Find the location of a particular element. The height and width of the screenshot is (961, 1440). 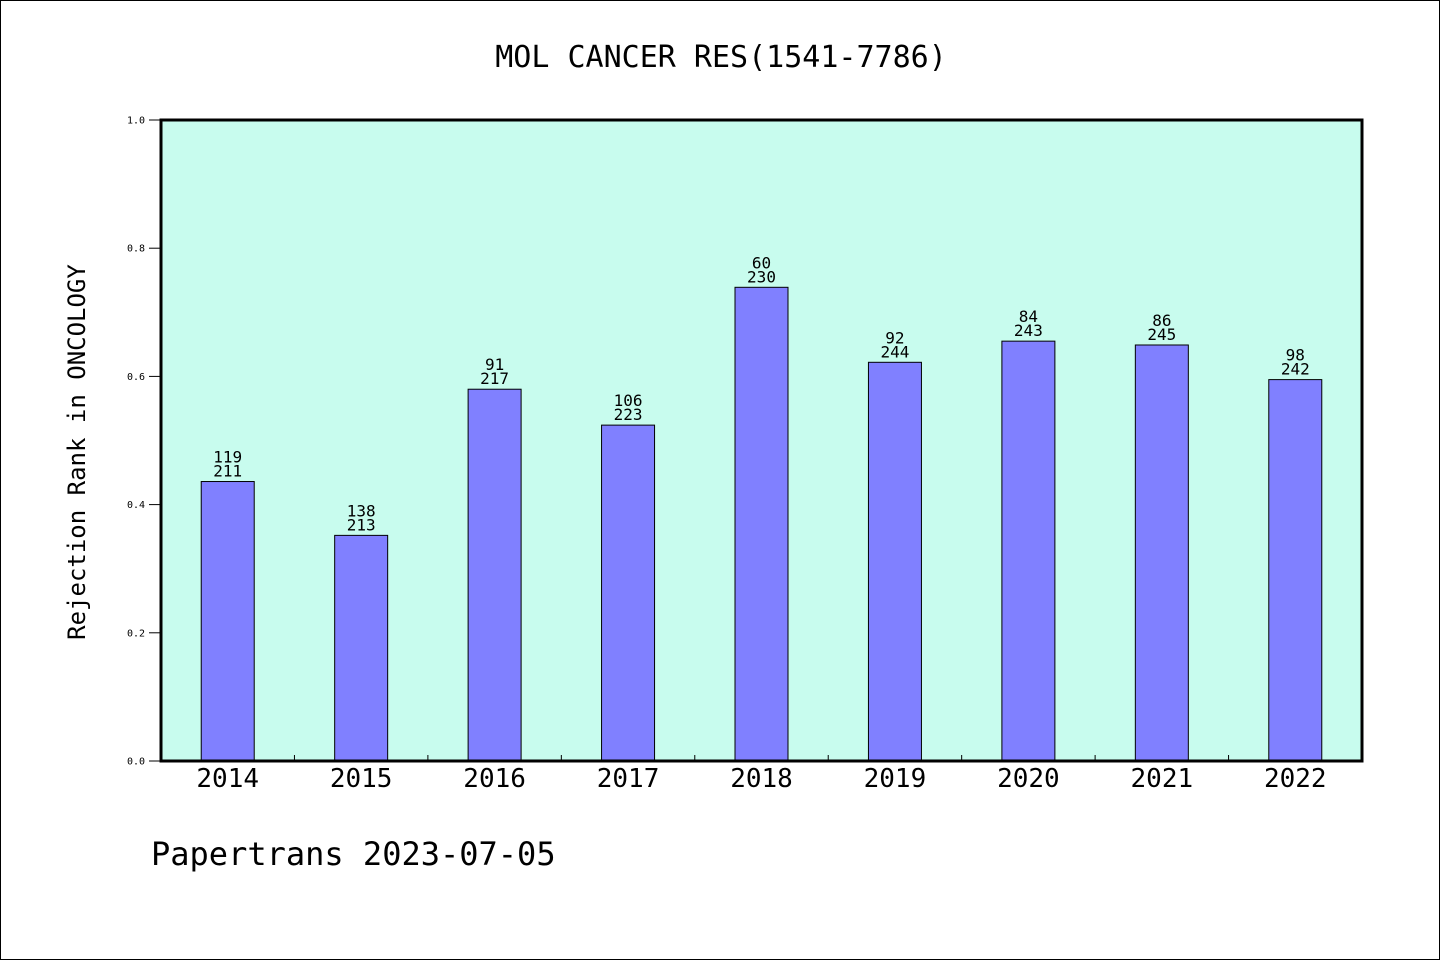

rank-label: 60 is located at coordinates (761, 262).